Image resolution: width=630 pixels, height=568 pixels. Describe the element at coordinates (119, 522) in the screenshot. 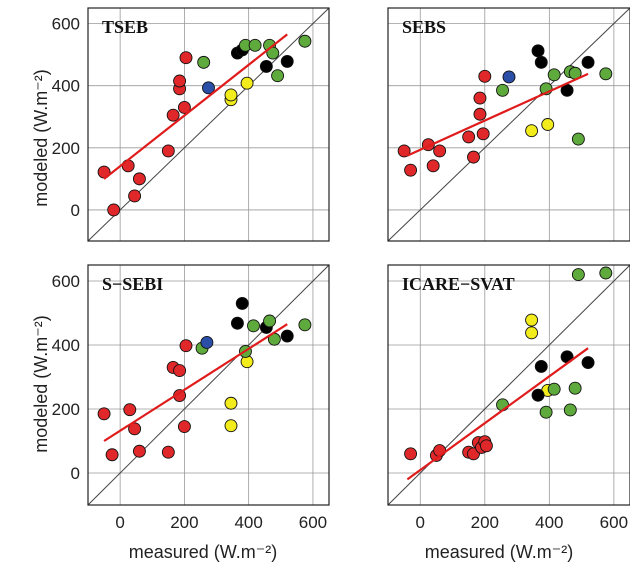

I see `x-tick-label: 0` at that location.